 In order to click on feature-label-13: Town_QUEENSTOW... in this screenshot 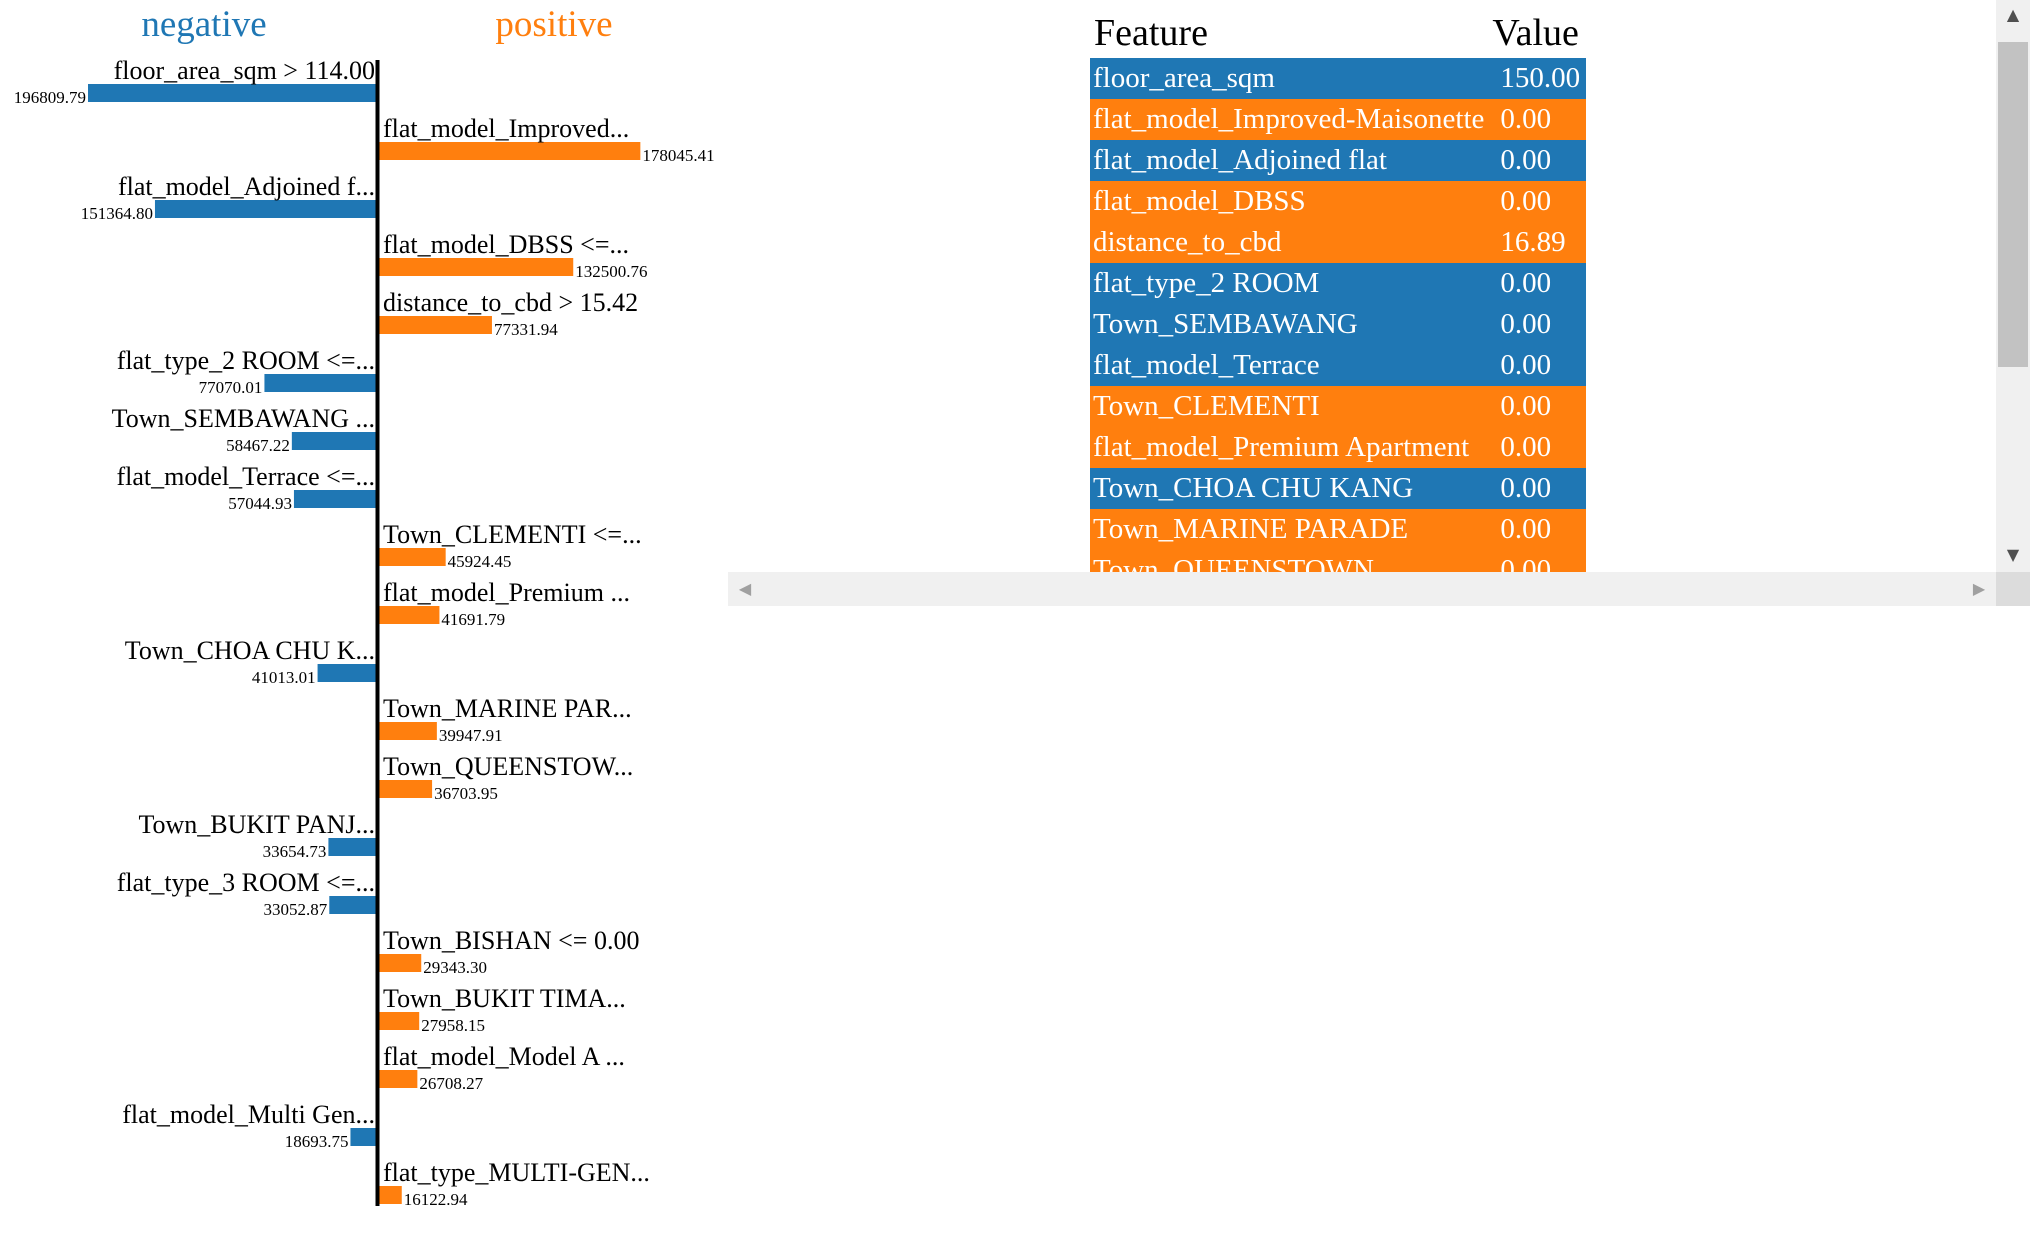, I will do `click(508, 766)`.